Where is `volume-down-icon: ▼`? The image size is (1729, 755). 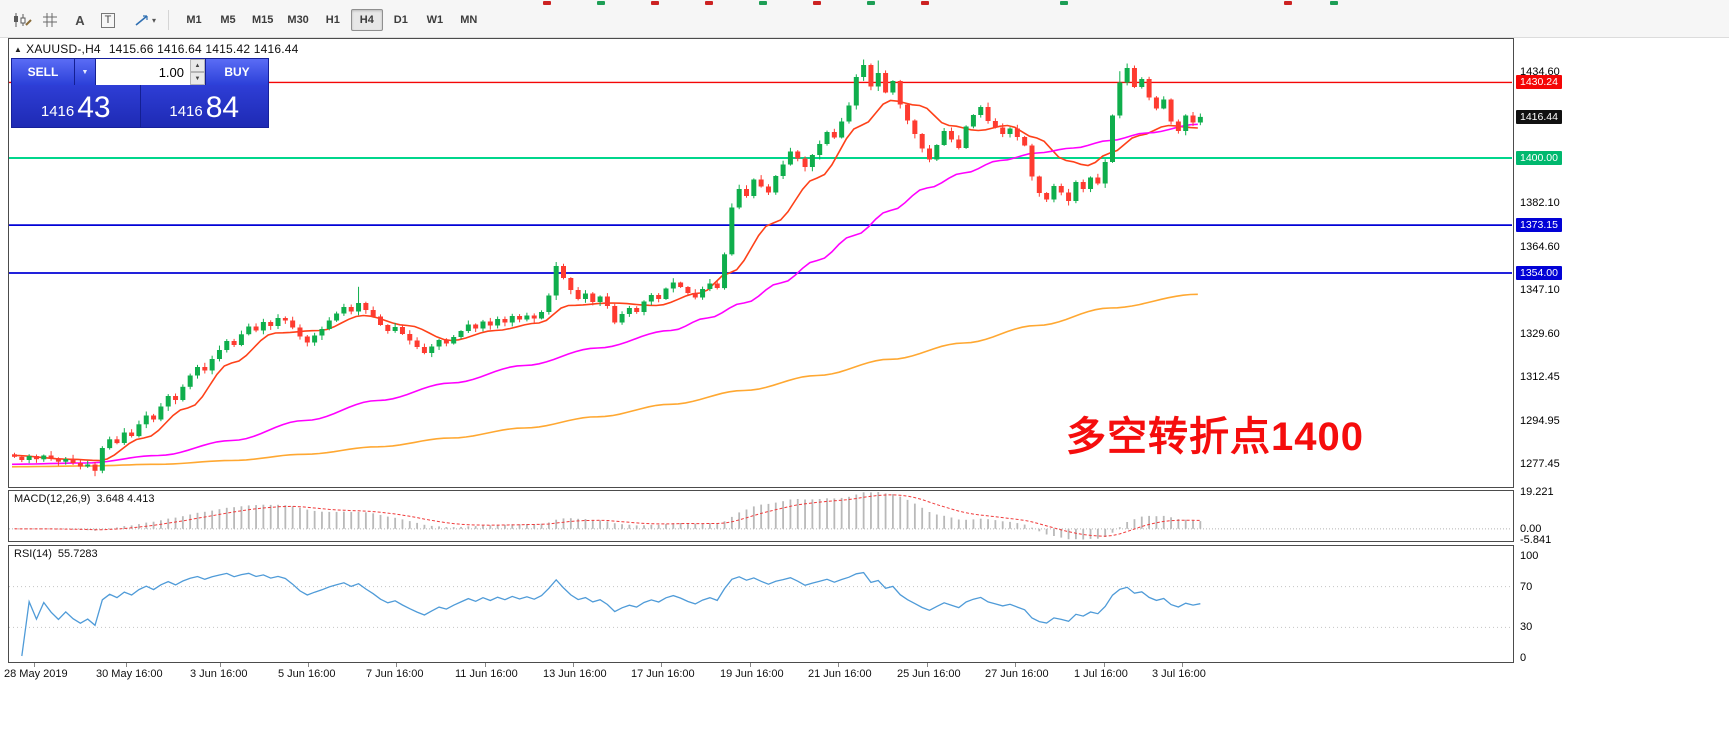
volume-down-icon: ▼ is located at coordinates (197, 78).